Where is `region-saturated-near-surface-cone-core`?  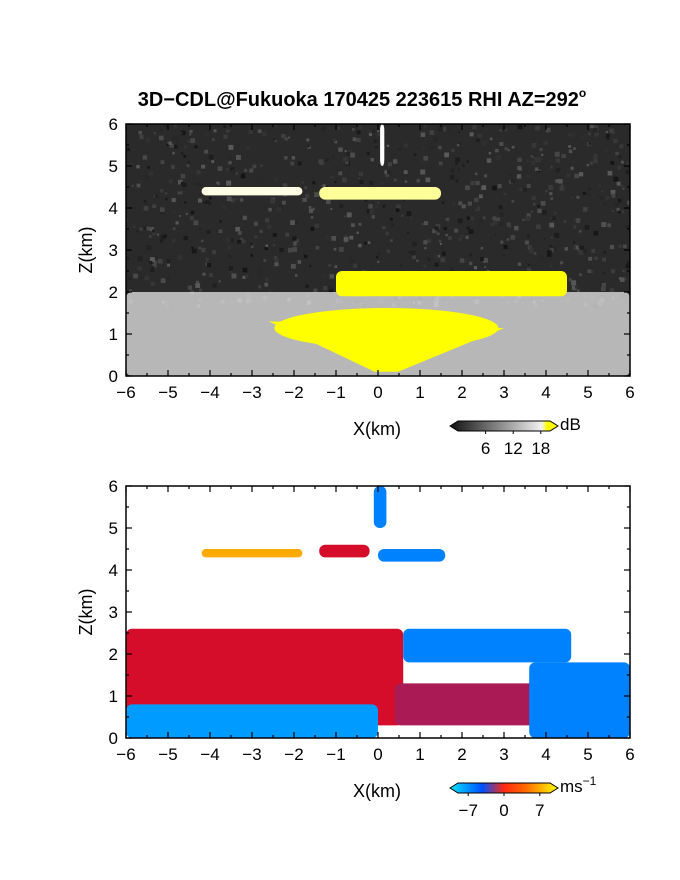 region-saturated-near-surface-cone-core is located at coordinates (386, 328).